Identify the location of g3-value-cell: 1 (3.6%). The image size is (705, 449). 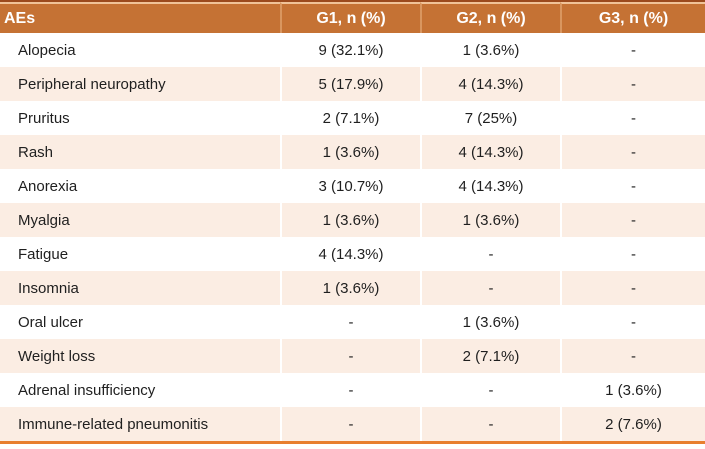
(632, 390).